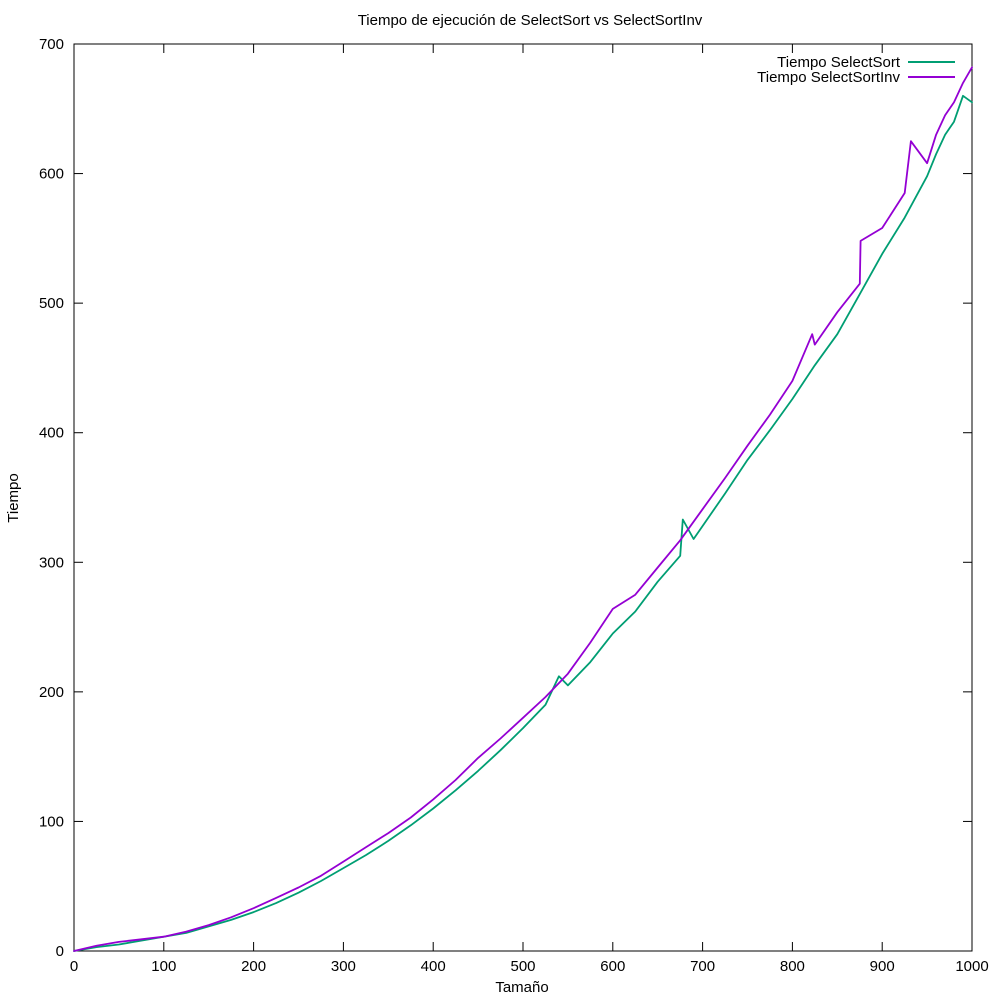 This screenshot has width=1000, height=1000. Describe the element at coordinates (433, 966) in the screenshot. I see `x-tick-label: 400` at that location.